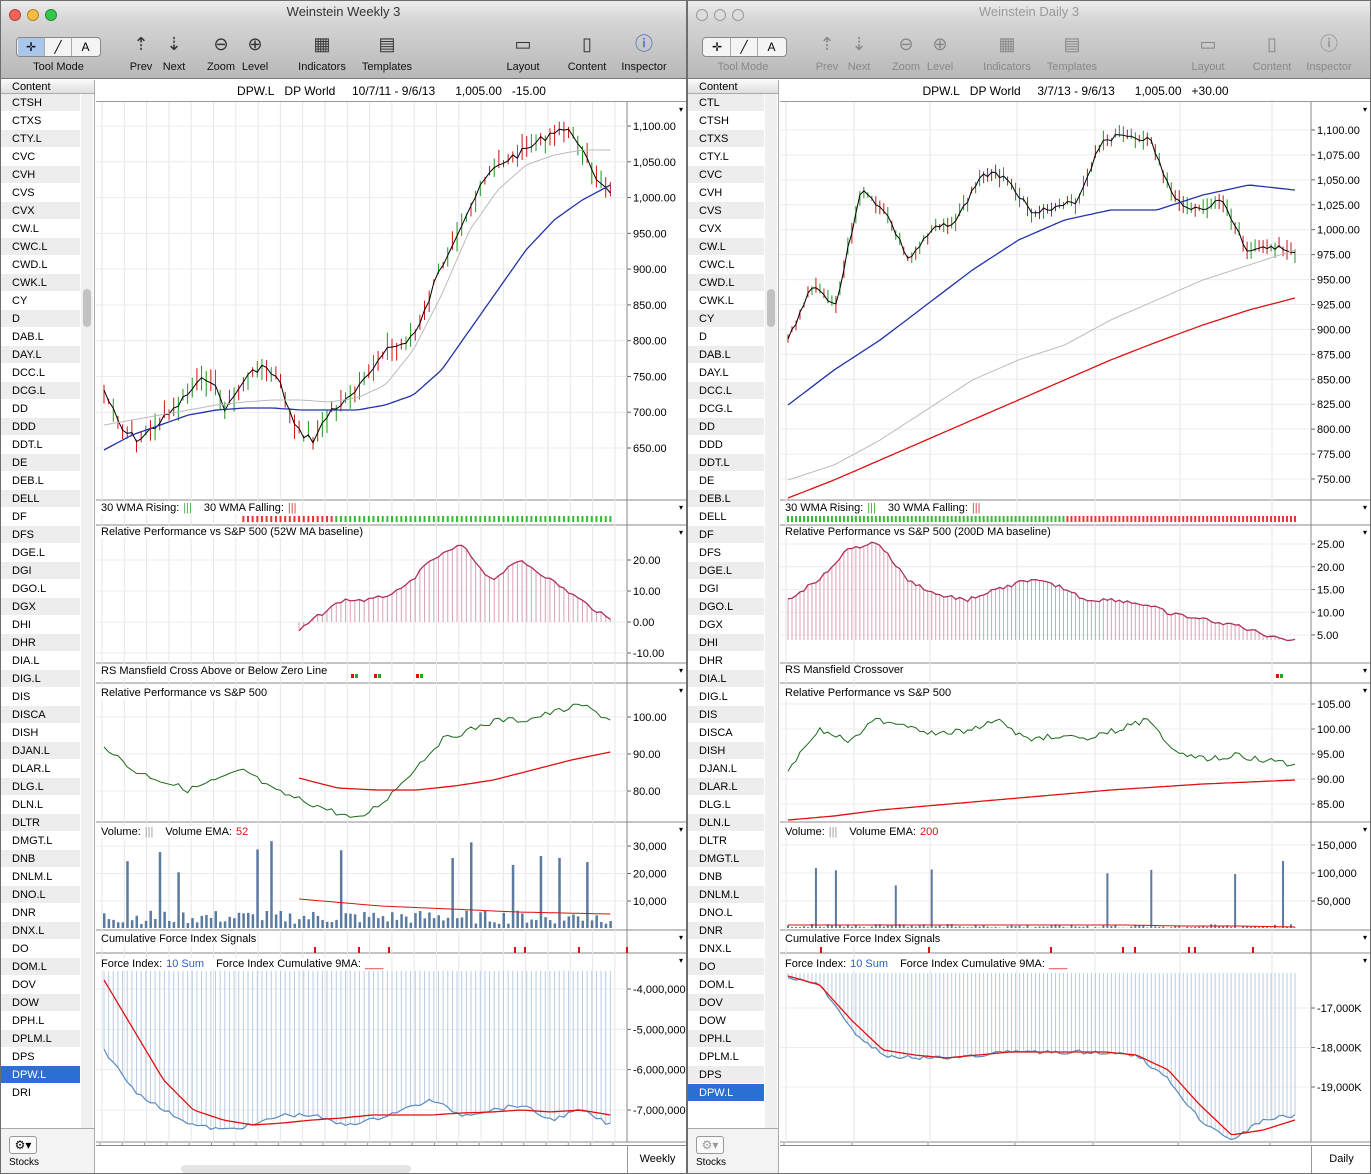 Image resolution: width=1371 pixels, height=1174 pixels. I want to click on list-item: DAB.L, so click(726, 355).